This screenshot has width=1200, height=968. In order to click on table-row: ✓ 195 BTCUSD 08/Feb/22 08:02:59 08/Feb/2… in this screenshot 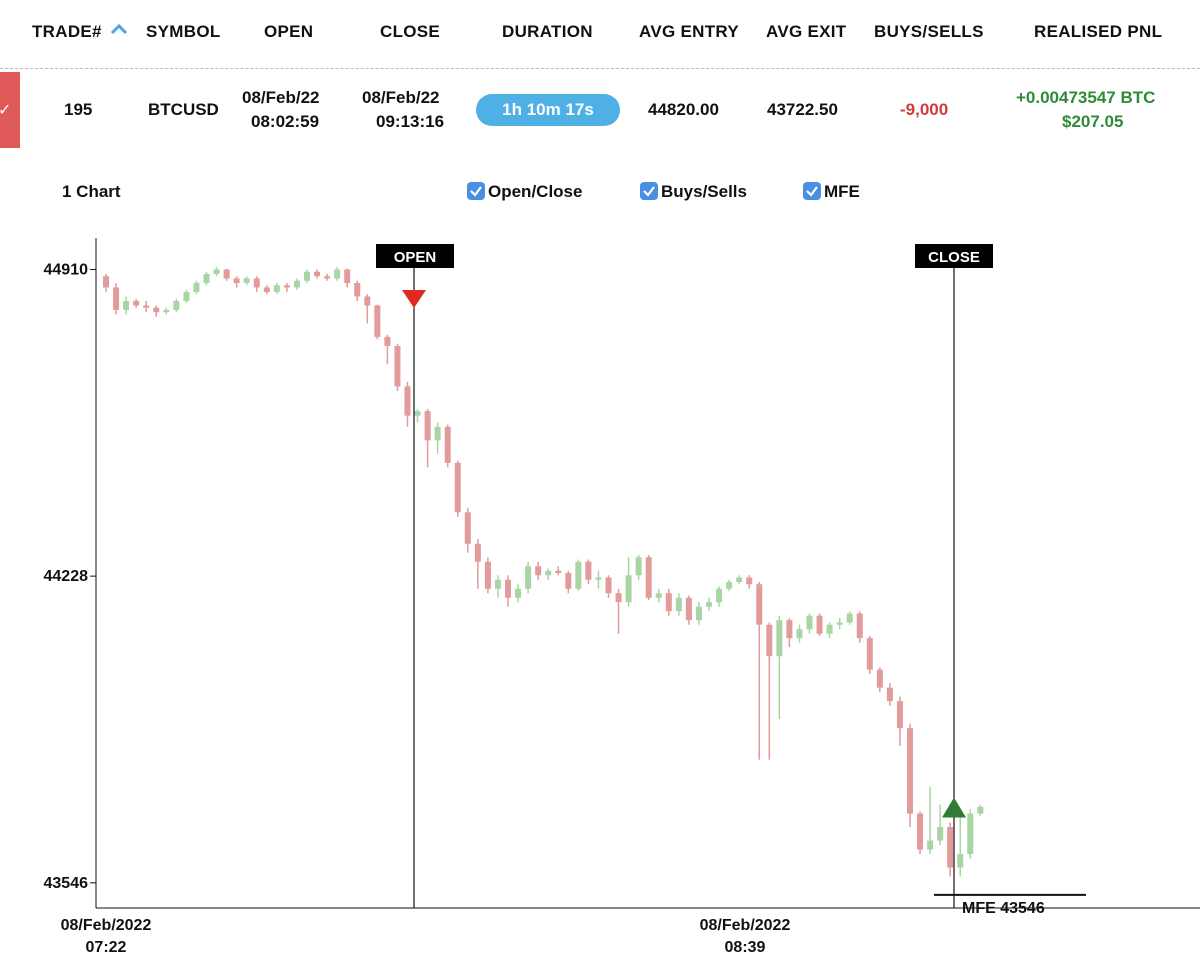, I will do `click(600, 110)`.